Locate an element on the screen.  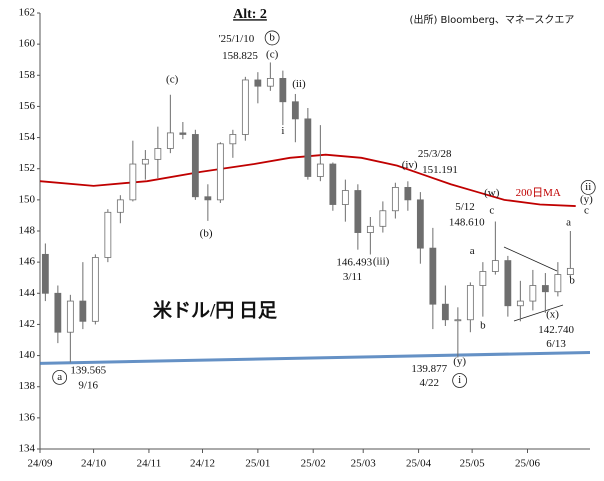
triangle-line is located at coordinates (538, 313).